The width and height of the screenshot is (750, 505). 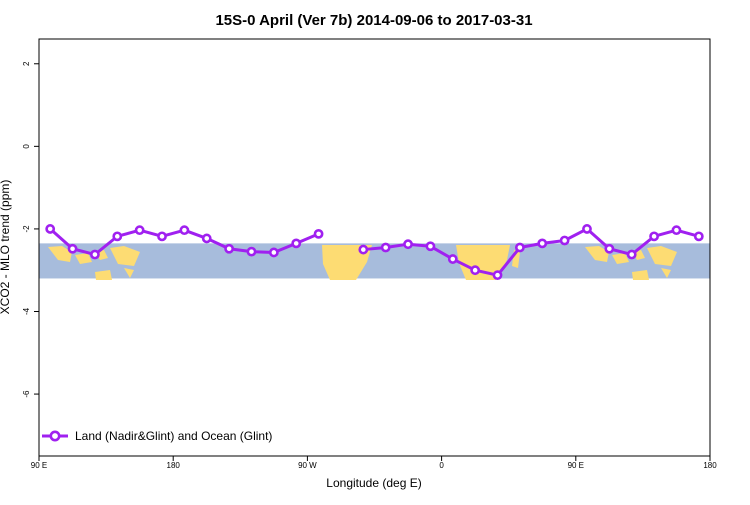 What do you see at coordinates (373, 483) in the screenshot?
I see `x-axis-label: Longitude (deg E)` at bounding box center [373, 483].